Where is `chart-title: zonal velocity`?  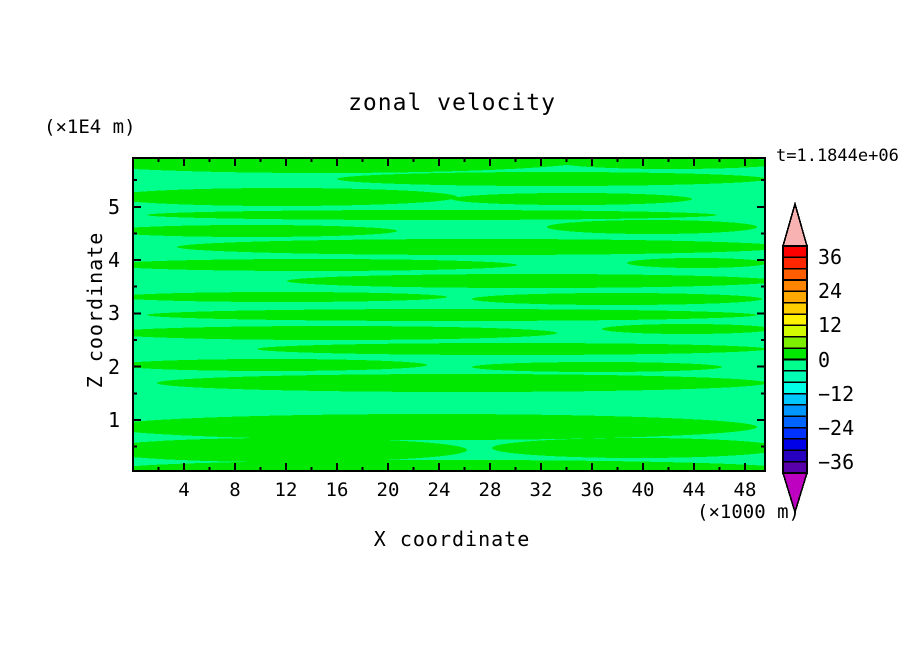
chart-title: zonal velocity is located at coordinates (452, 103).